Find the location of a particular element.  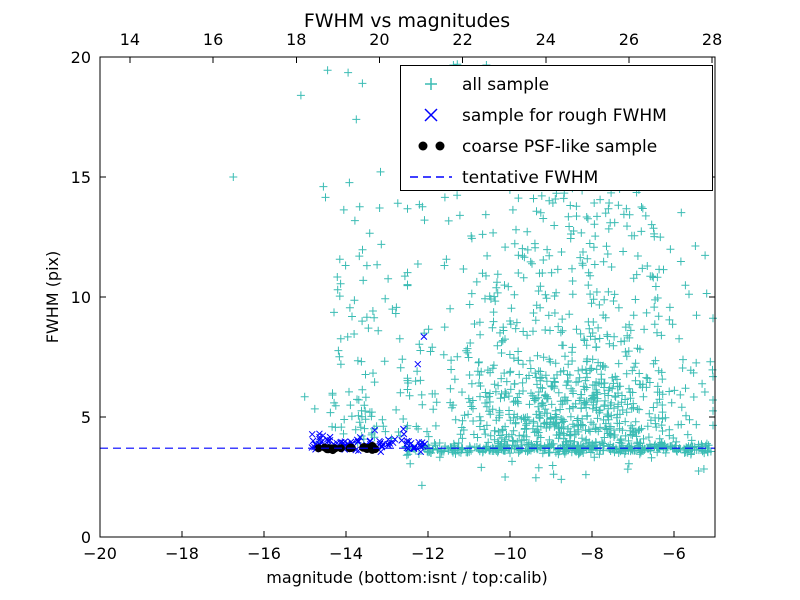

x-tick-label: −10 is located at coordinates (510, 553).